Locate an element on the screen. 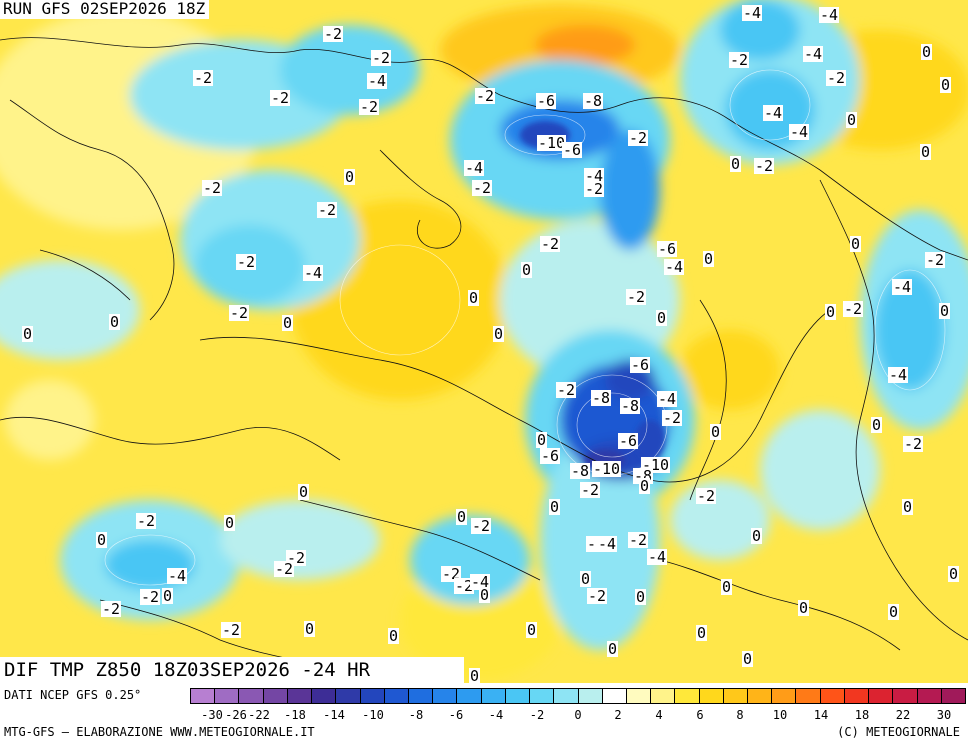 The width and height of the screenshot is (968, 745). scale-tick-label: -2 is located at coordinates (537, 715).